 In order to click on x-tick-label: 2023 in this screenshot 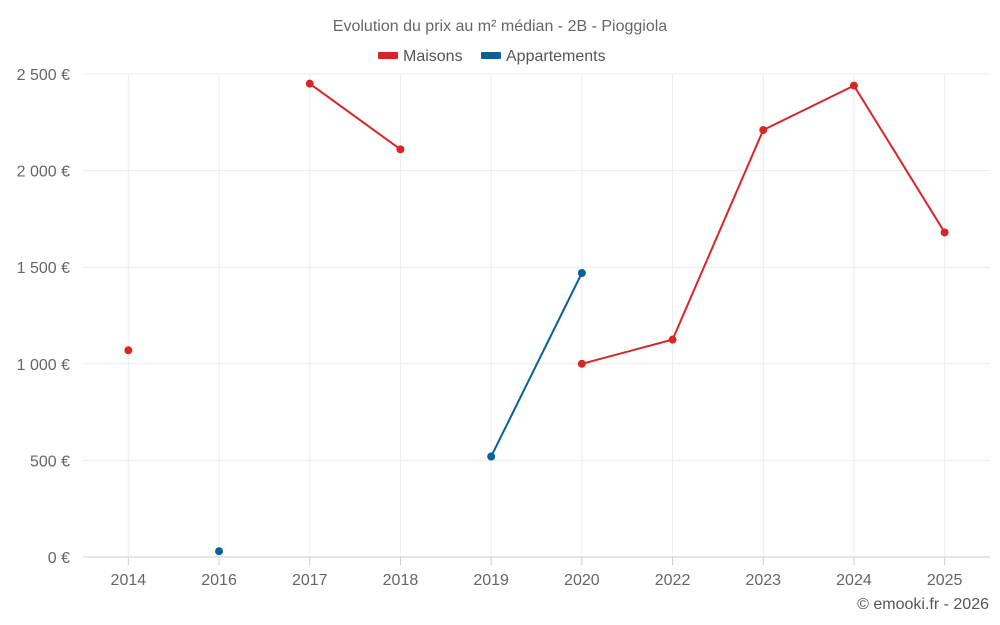, I will do `click(763, 580)`.